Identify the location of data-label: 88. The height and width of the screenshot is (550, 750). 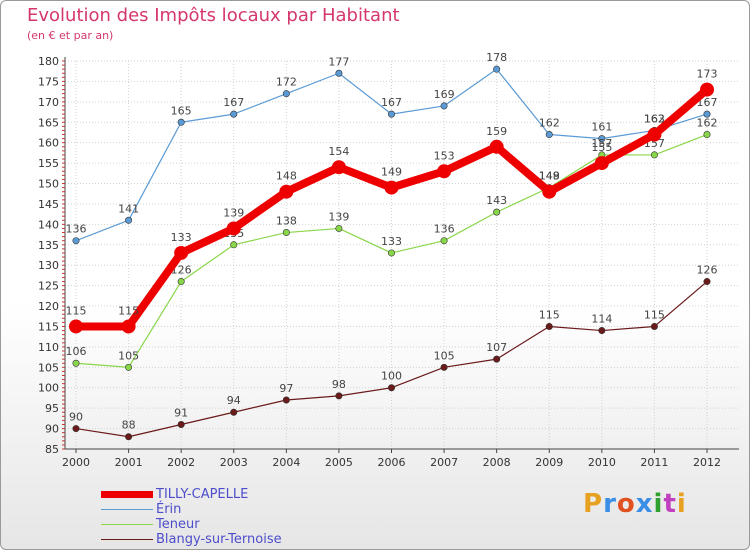
(129, 425).